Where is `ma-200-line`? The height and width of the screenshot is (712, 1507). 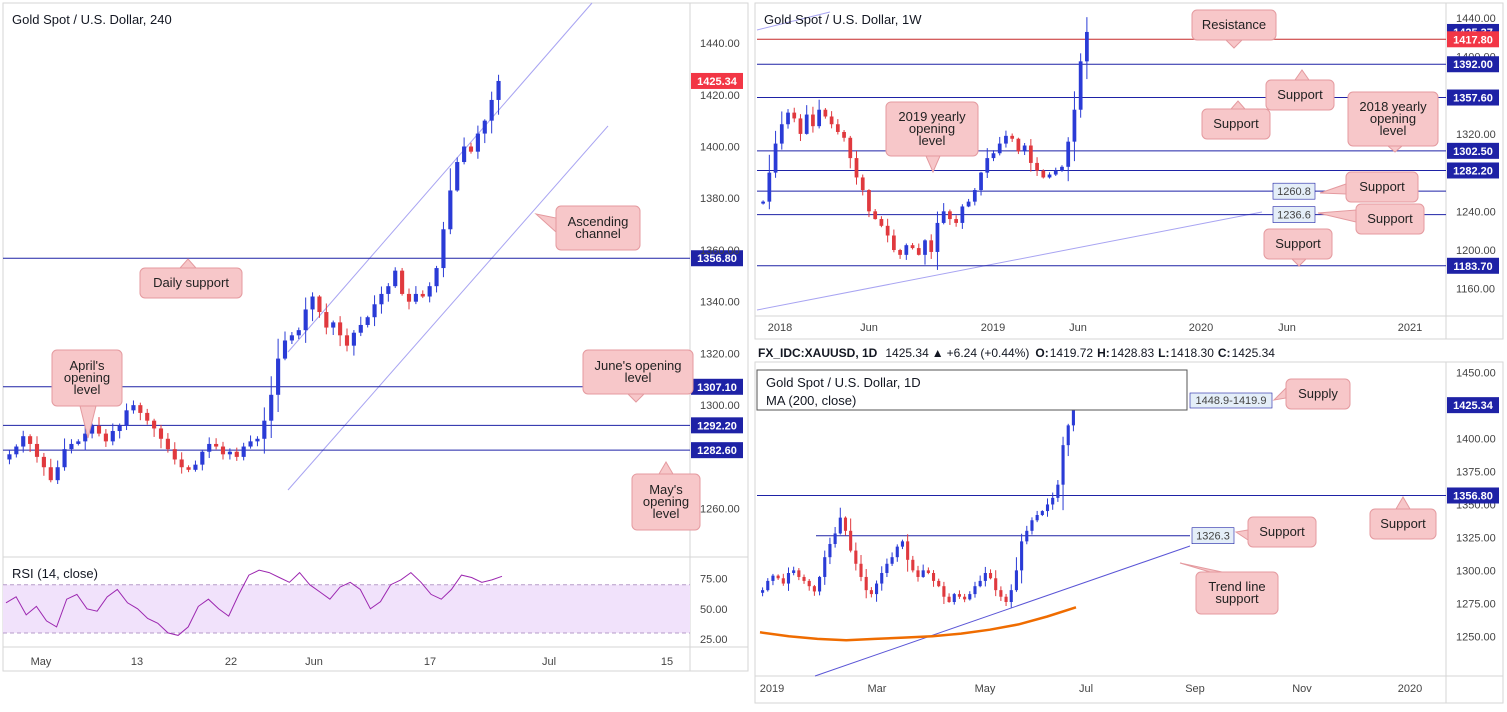 ma-200-line is located at coordinates (918, 624).